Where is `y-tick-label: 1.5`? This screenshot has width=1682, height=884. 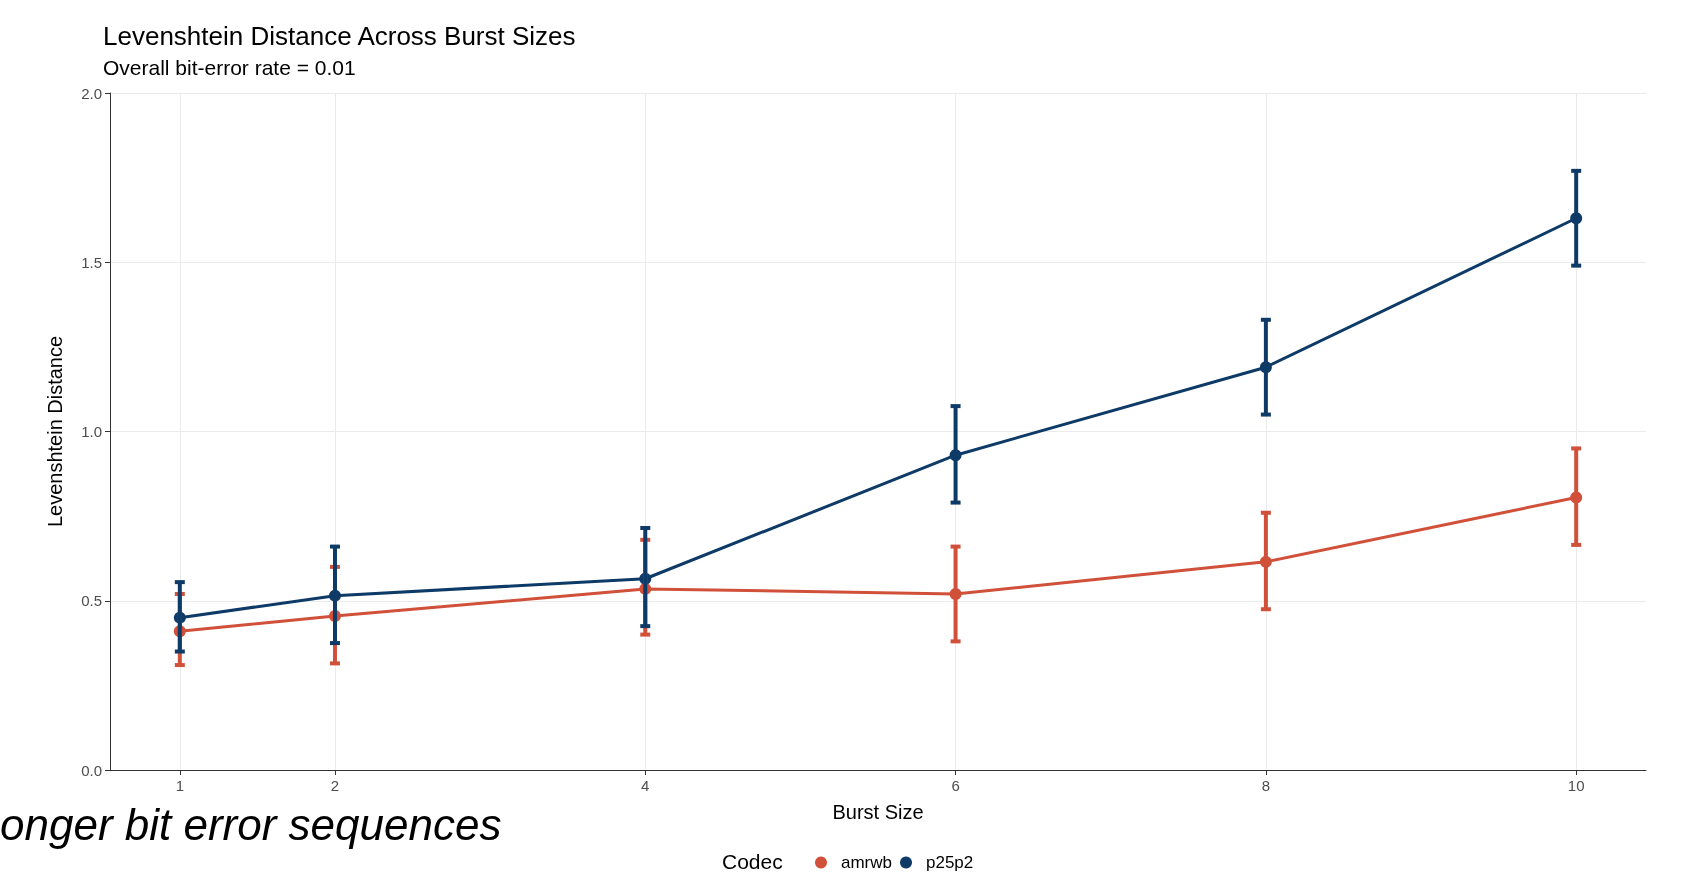
y-tick-label: 1.5 is located at coordinates (91, 262).